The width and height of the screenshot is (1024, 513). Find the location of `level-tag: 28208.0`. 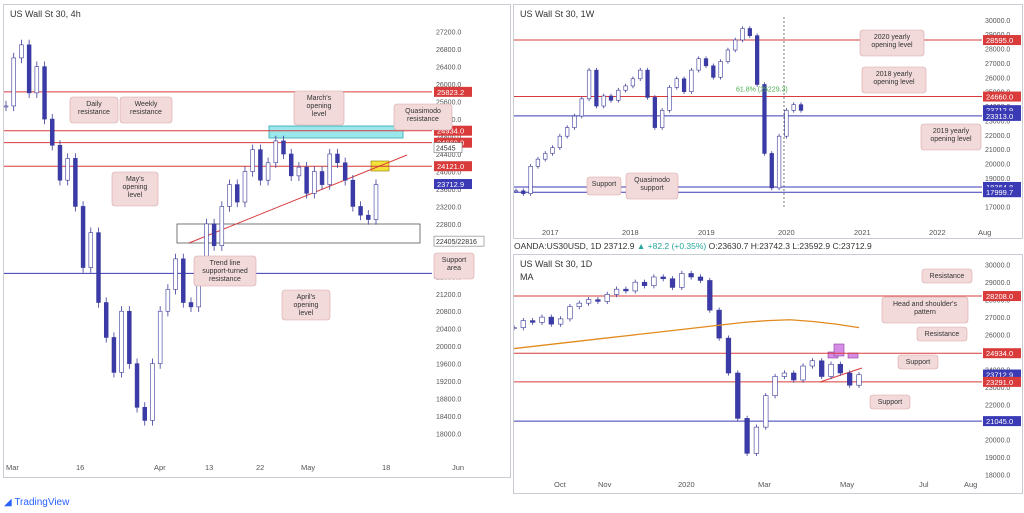

level-tag: 28208.0 is located at coordinates (1002, 296).